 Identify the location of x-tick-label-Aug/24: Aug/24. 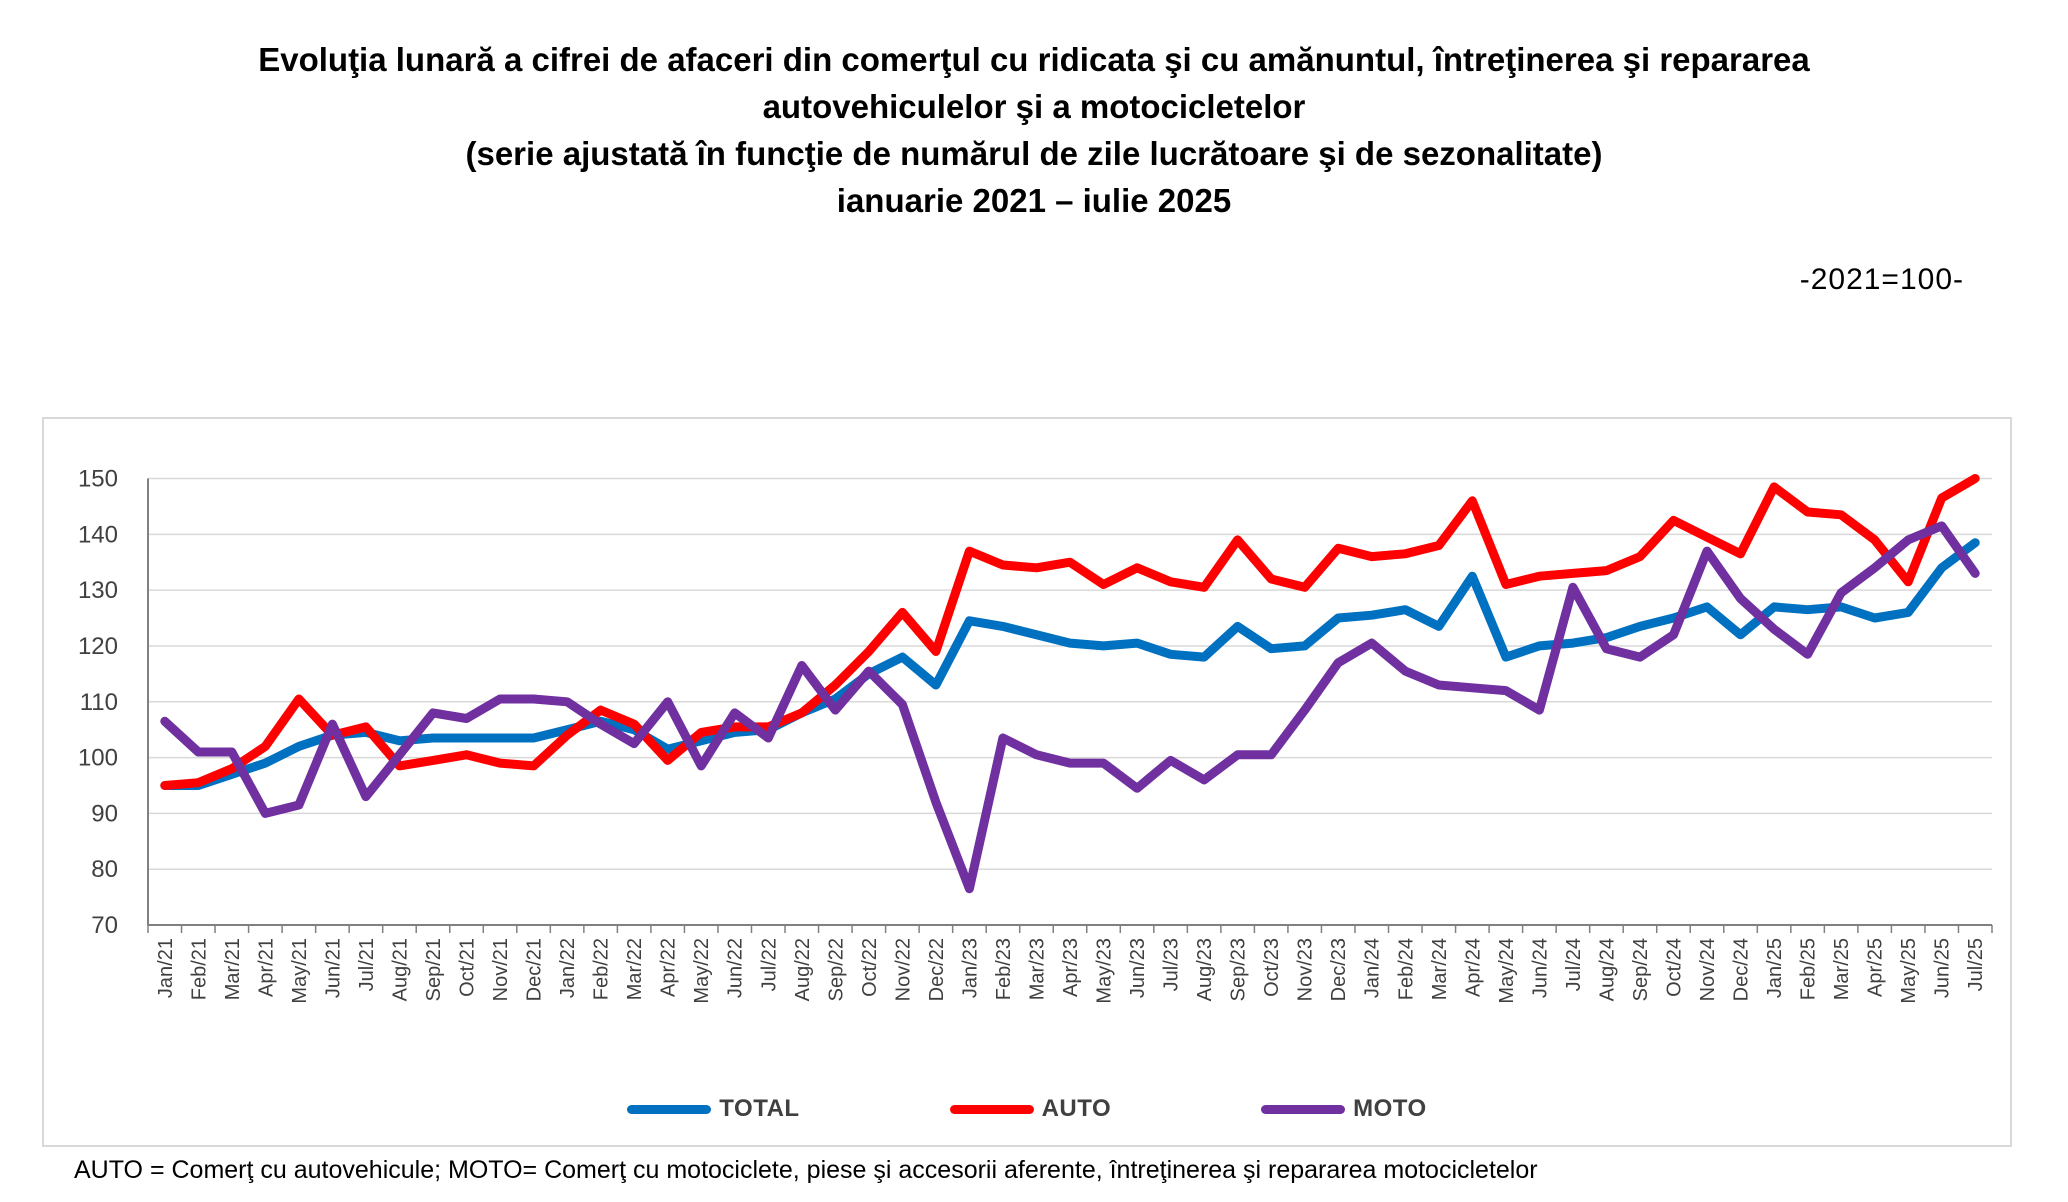
(1607, 969).